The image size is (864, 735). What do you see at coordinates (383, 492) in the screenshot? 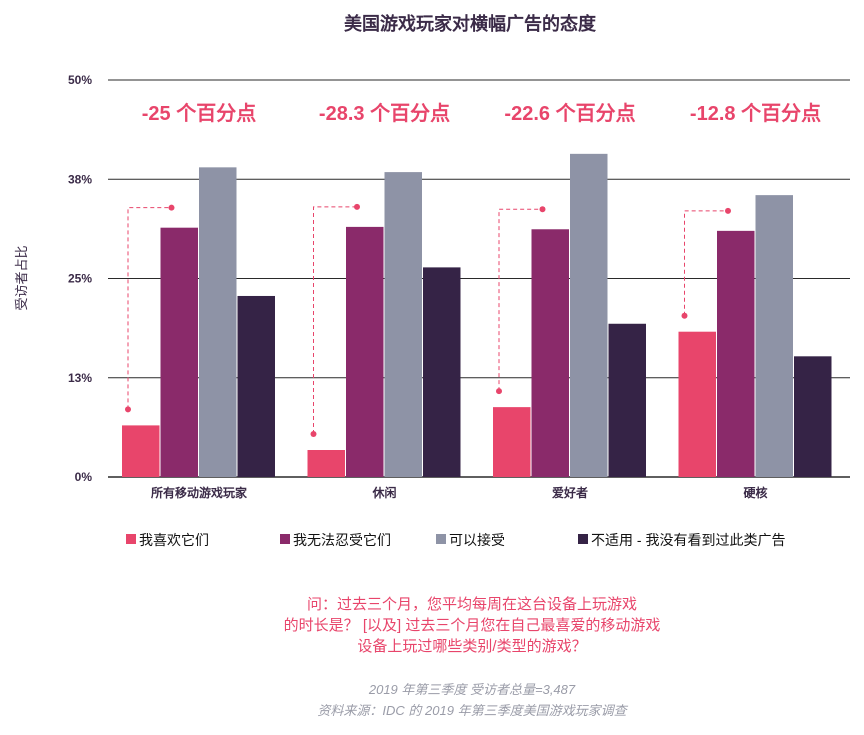
I see `x-tick-label: 休闲` at bounding box center [383, 492].